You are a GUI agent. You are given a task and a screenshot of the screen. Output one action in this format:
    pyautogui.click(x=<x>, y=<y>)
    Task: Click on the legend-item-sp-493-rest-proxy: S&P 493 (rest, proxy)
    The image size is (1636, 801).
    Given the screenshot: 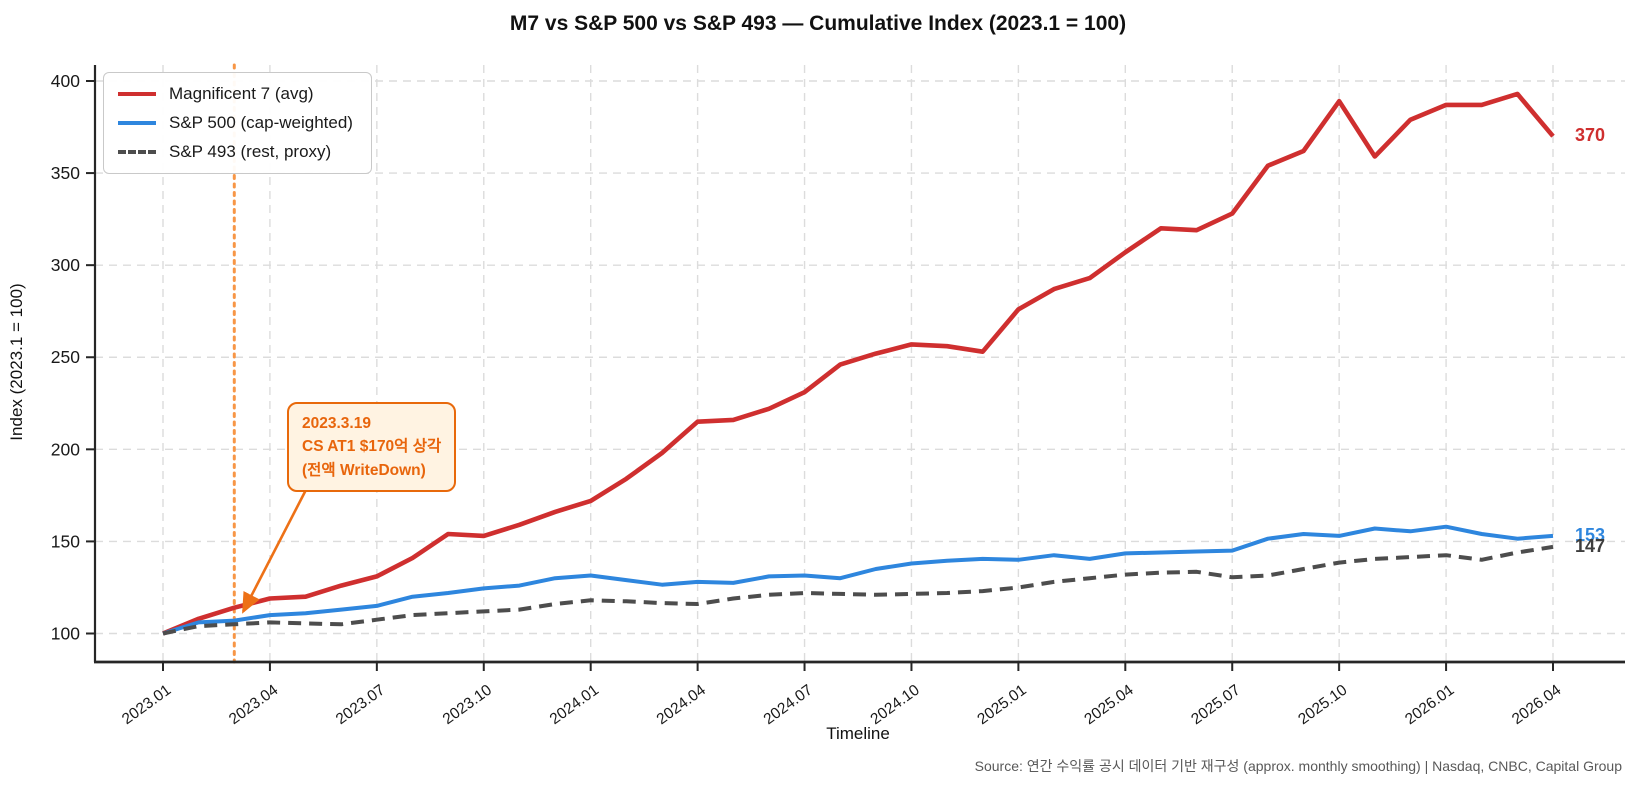 What is the action you would take?
    pyautogui.click(x=235, y=152)
    